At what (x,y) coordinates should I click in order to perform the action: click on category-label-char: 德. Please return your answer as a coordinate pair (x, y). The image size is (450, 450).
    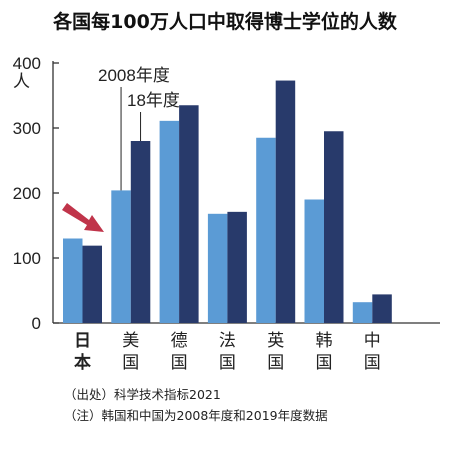
    Looking at the image, I should click on (179, 341).